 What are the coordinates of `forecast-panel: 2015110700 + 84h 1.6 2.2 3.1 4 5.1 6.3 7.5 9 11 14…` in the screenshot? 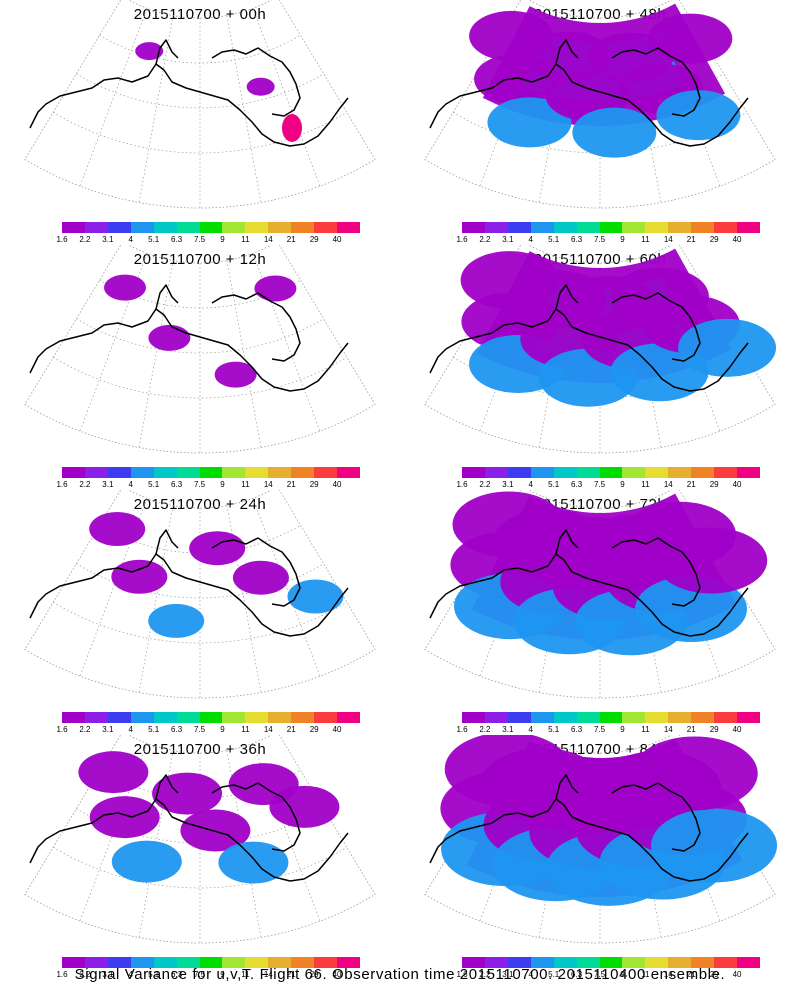 It's located at (600, 857).